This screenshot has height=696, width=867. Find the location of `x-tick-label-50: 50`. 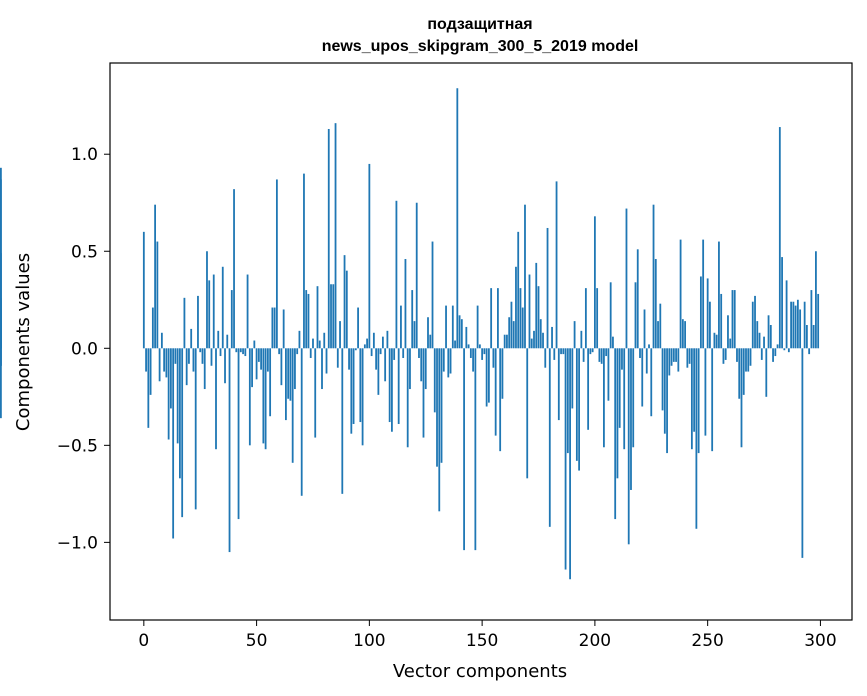

x-tick-label-50: 50 is located at coordinates (257, 641).